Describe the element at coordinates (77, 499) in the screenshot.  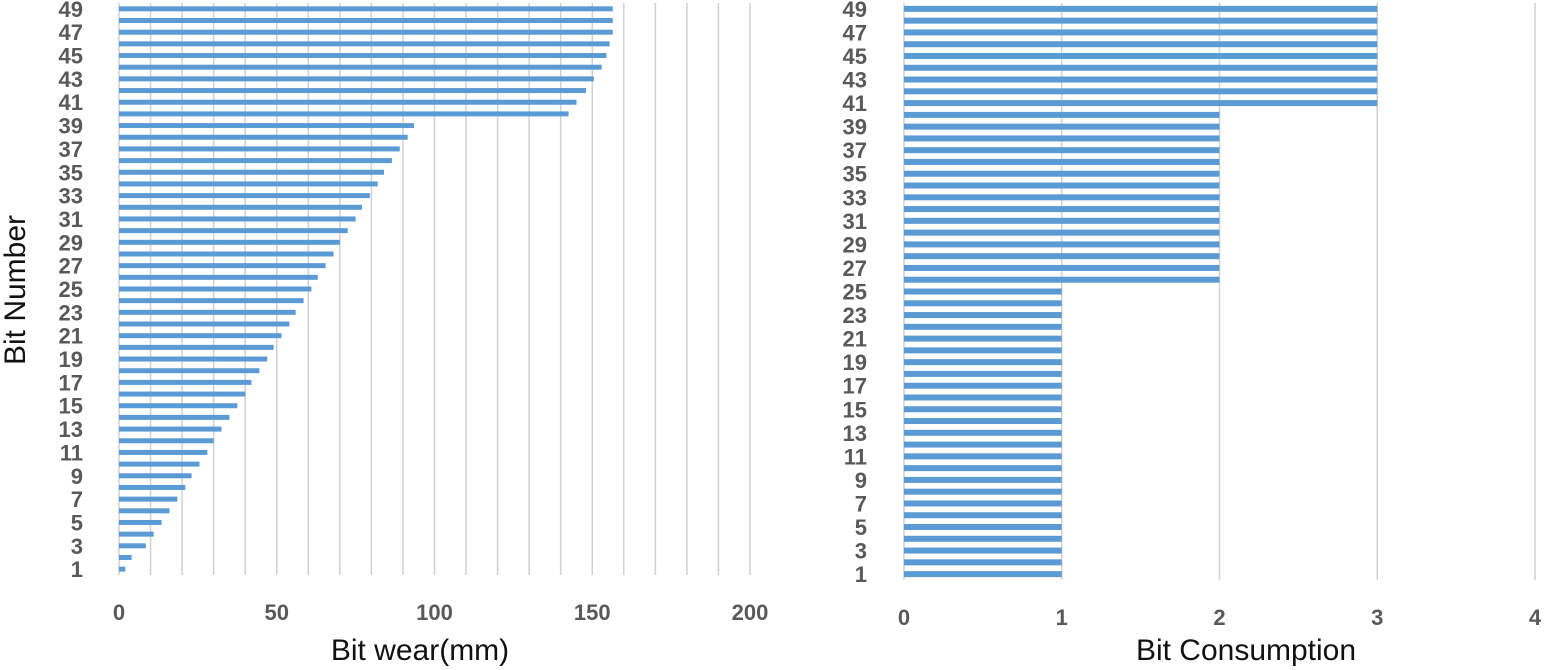
I see `wear-ytick-label: 7` at that location.